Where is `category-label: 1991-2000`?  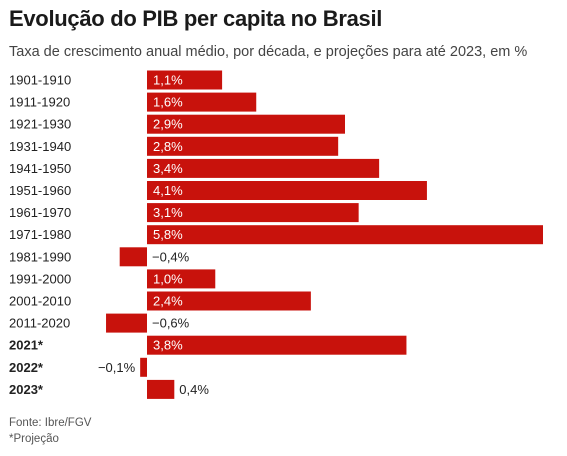 category-label: 1991-2000 is located at coordinates (40, 278).